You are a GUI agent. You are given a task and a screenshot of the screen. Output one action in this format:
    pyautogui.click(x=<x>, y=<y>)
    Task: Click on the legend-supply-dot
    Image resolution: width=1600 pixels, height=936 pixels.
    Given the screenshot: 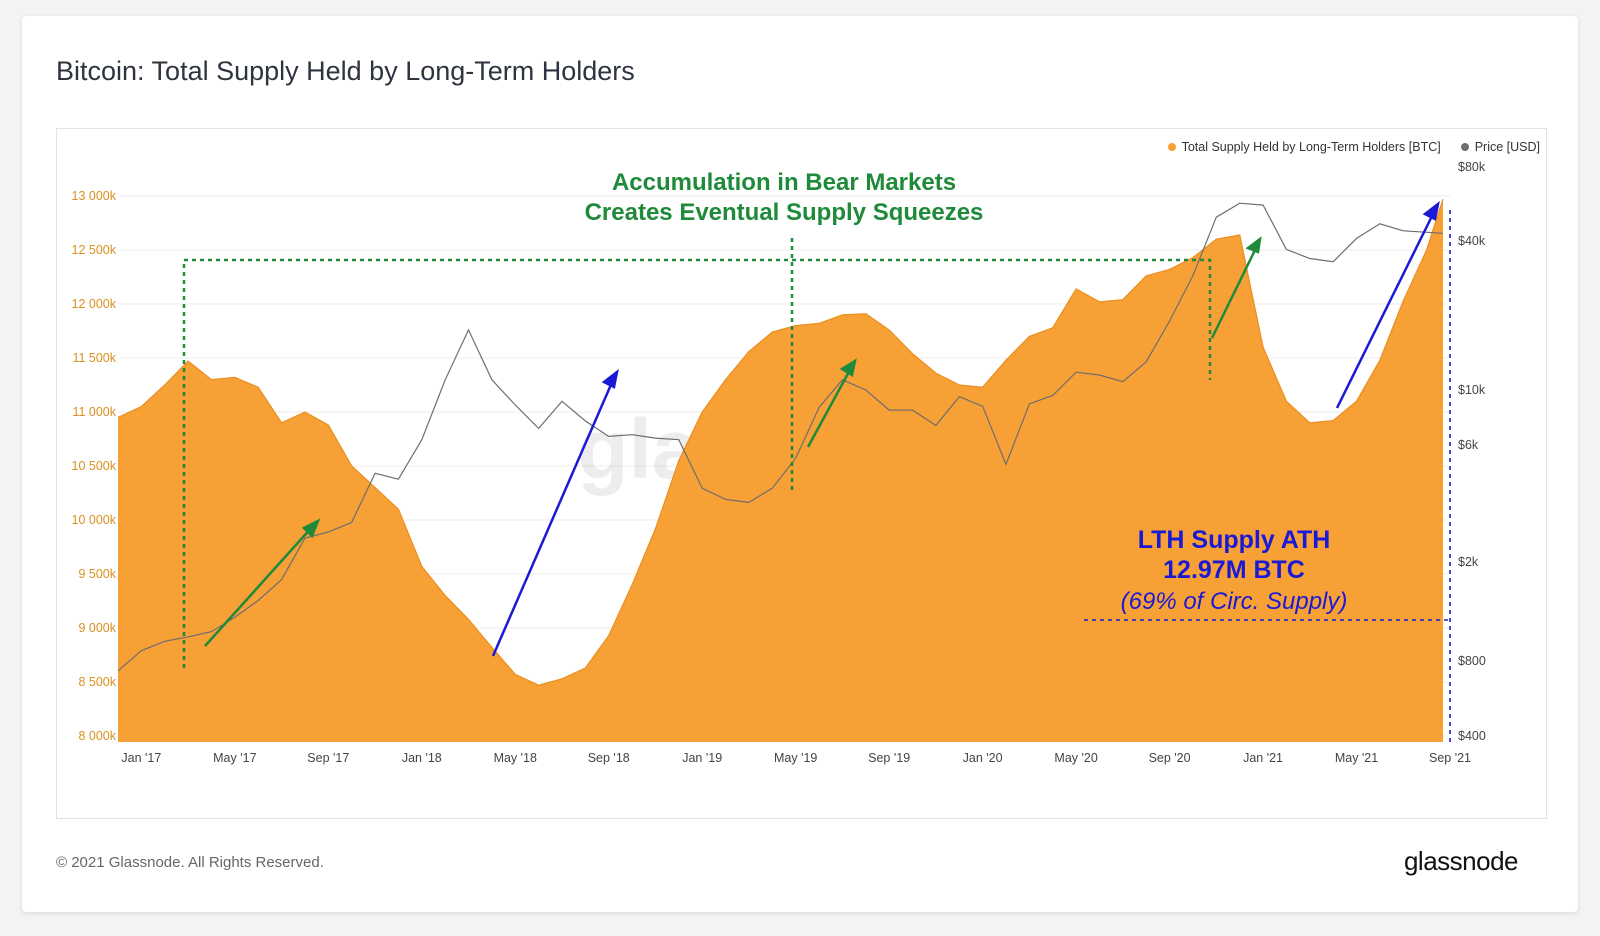 What is the action you would take?
    pyautogui.click(x=1171, y=147)
    